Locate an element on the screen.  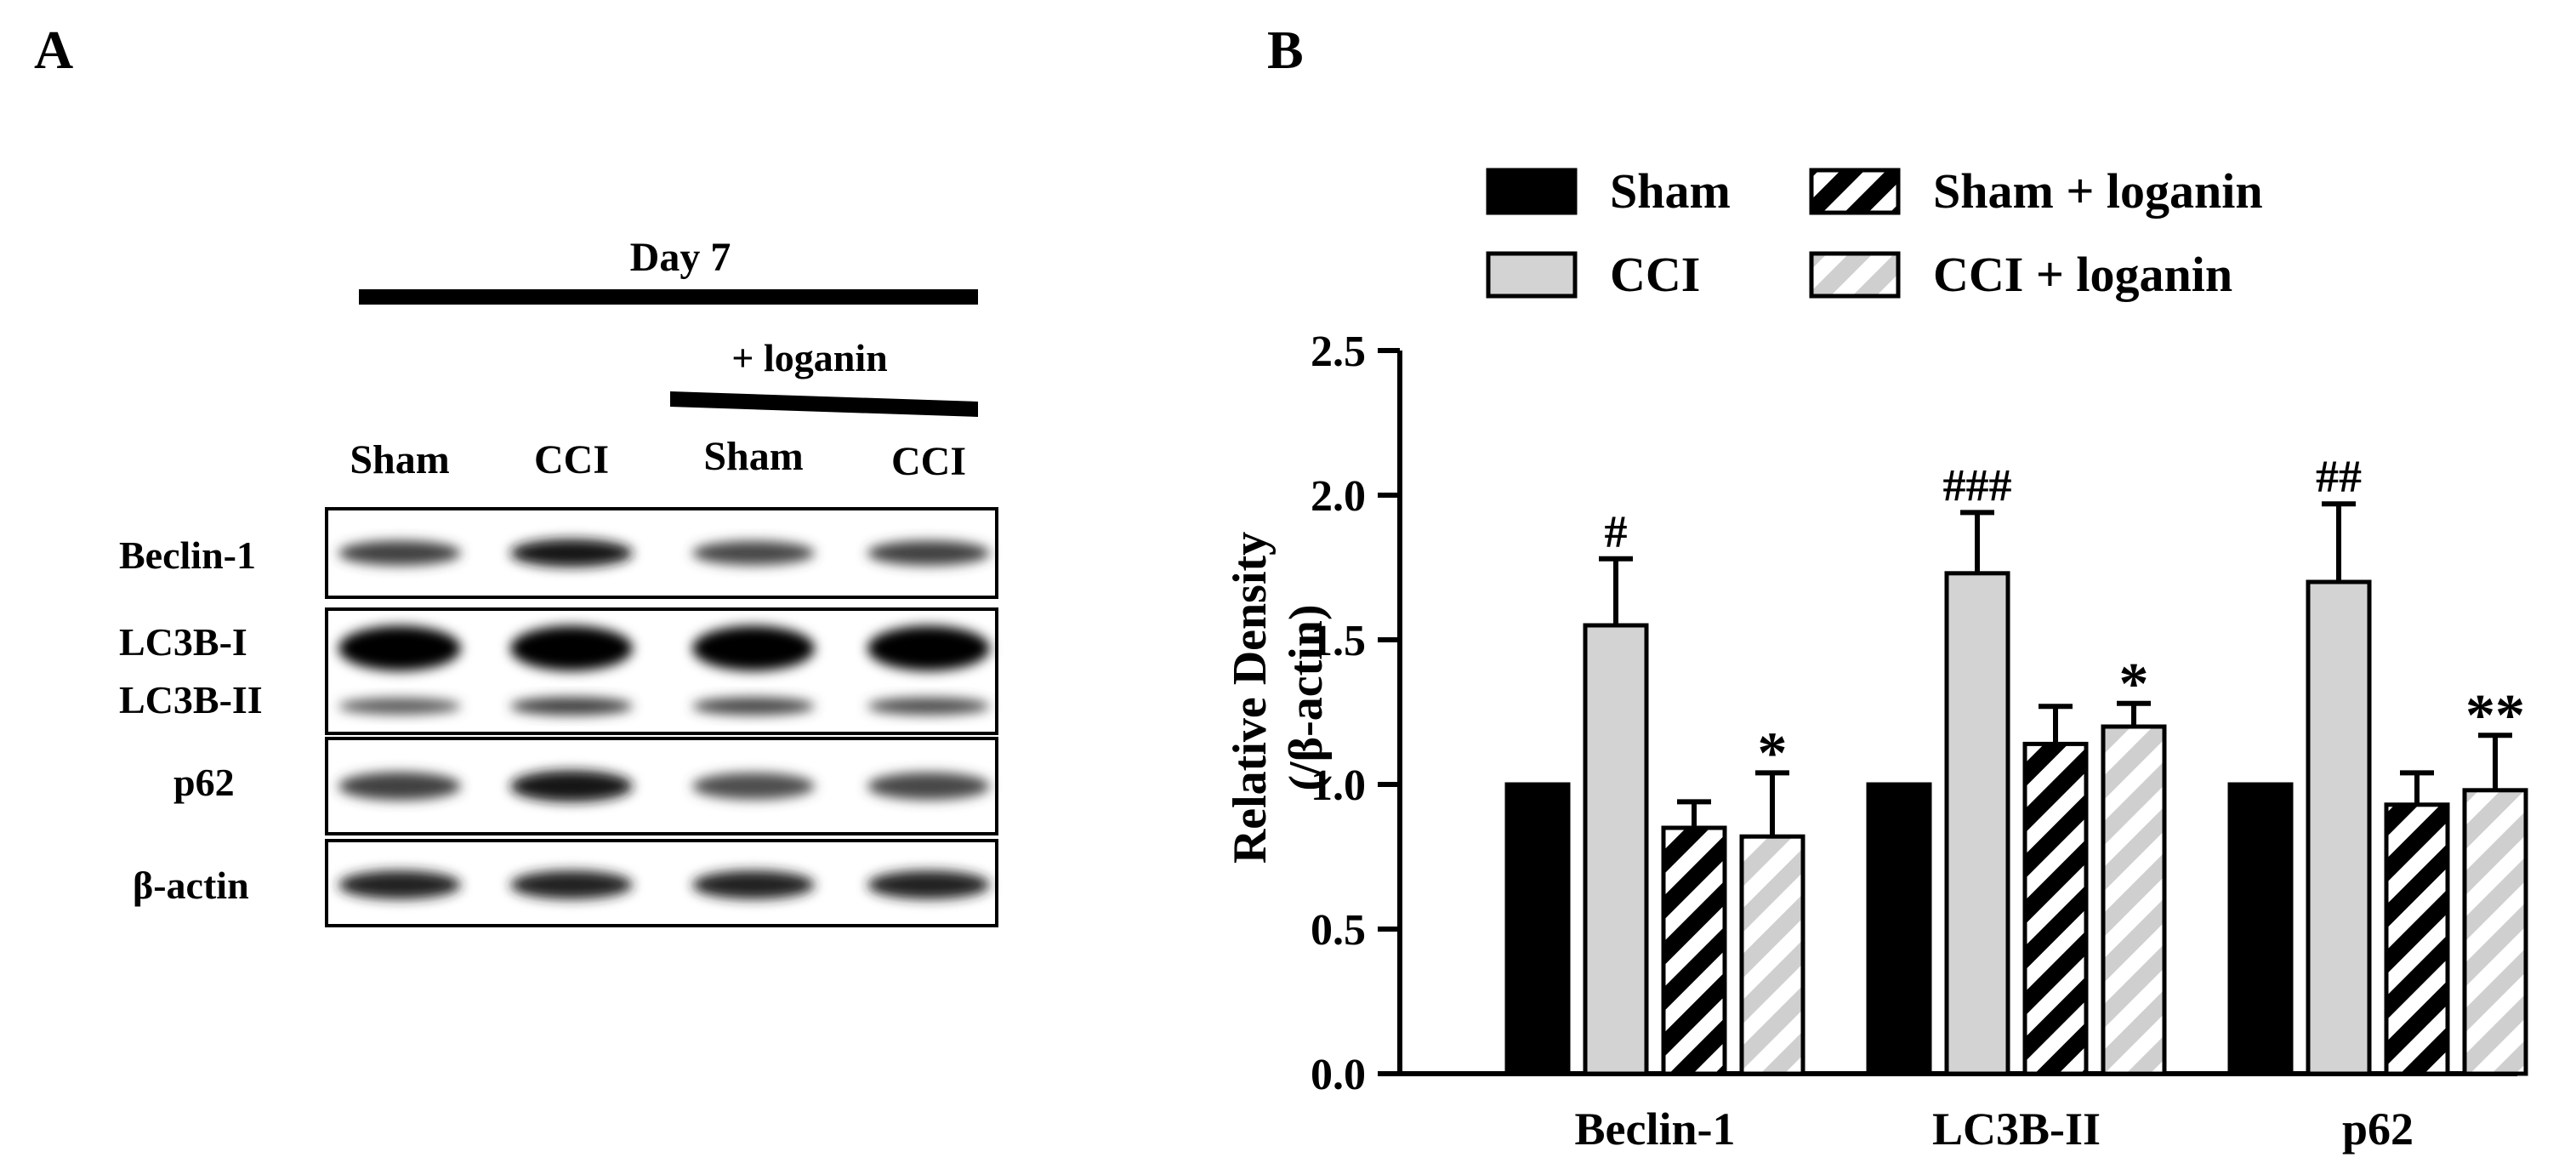
blot-frame-lc3b is located at coordinates (661, 671).